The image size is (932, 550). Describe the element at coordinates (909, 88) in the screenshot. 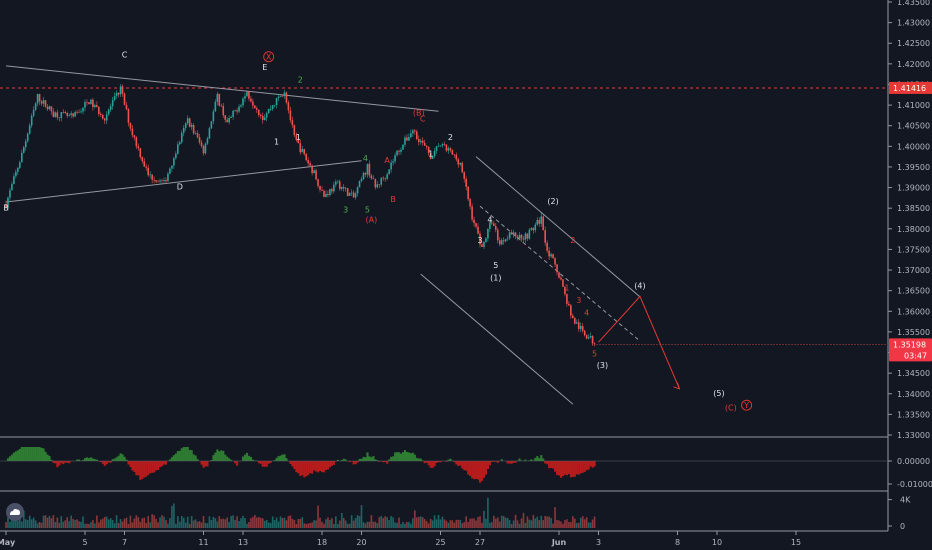

I see `resistance-price-label: 1.41416` at that location.